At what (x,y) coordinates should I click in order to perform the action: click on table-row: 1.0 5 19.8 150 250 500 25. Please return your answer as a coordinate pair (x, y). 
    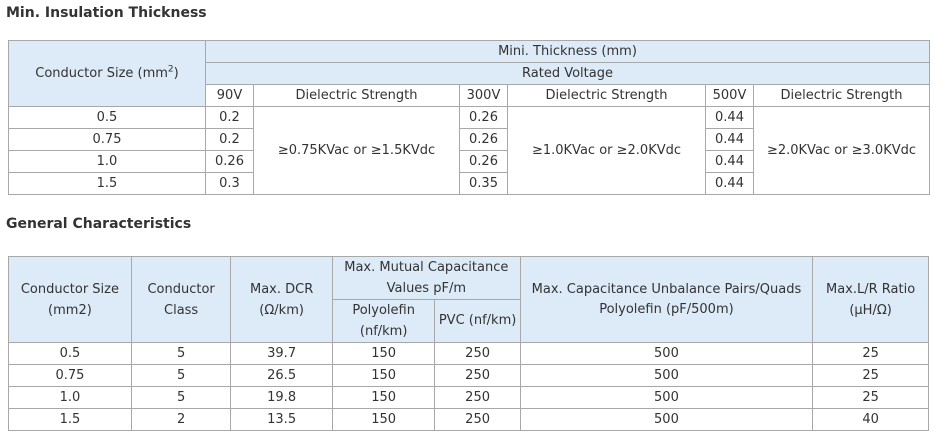
    Looking at the image, I should click on (468, 397).